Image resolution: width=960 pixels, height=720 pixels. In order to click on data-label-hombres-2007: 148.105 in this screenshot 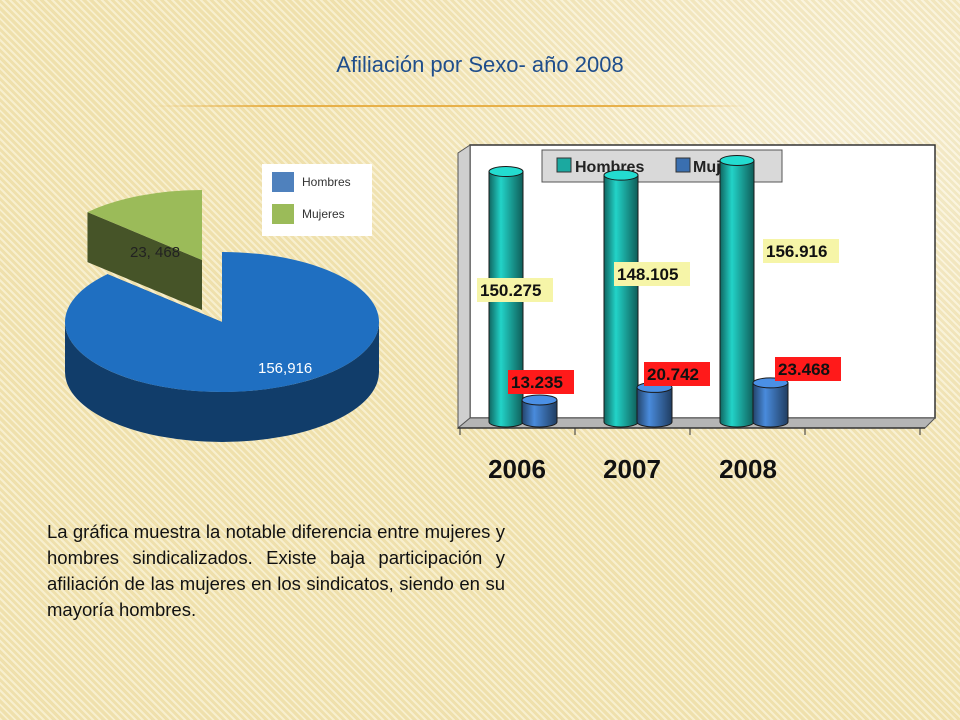, I will do `click(652, 274)`.